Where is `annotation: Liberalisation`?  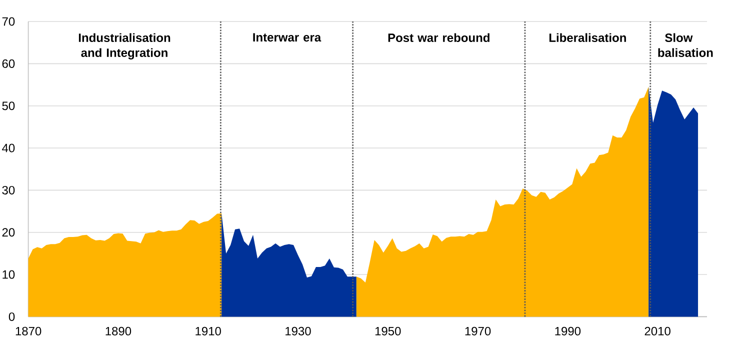
annotation: Liberalisation is located at coordinates (587, 37).